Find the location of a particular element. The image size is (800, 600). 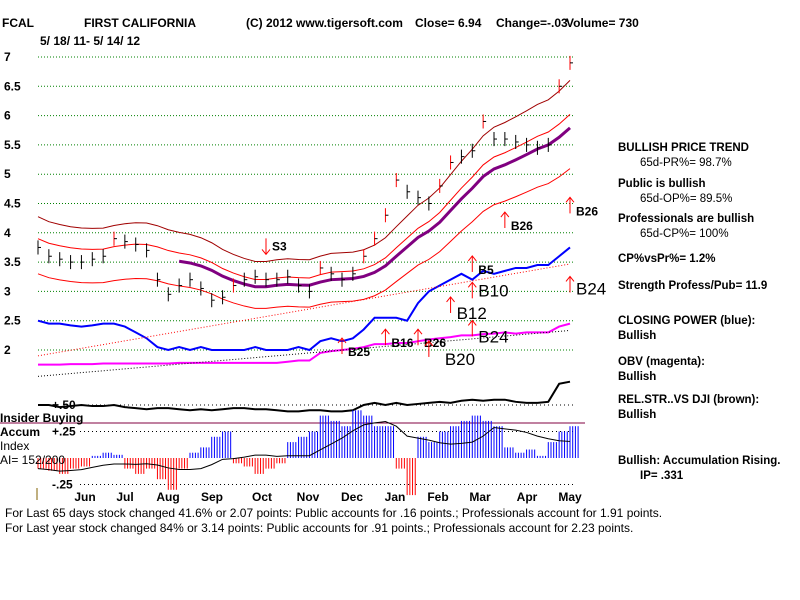

signal-label: S3 is located at coordinates (279, 246).